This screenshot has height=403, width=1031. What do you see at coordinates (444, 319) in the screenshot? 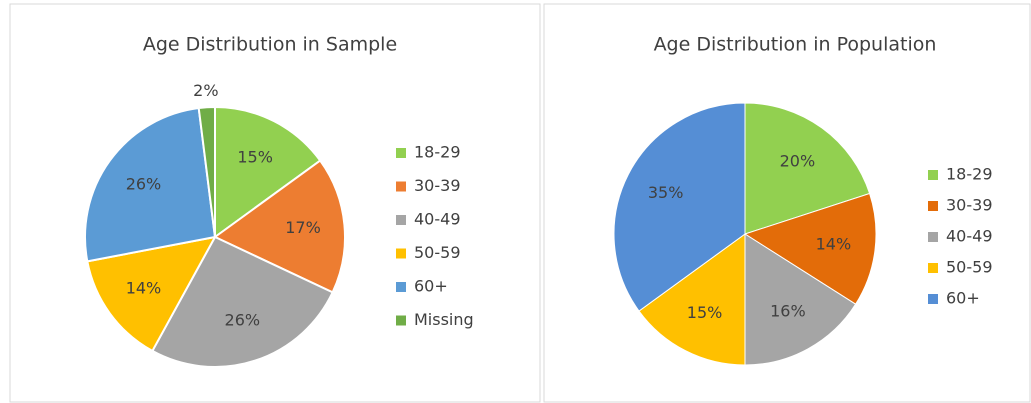
I see `legend-label: Missing` at bounding box center [444, 319].